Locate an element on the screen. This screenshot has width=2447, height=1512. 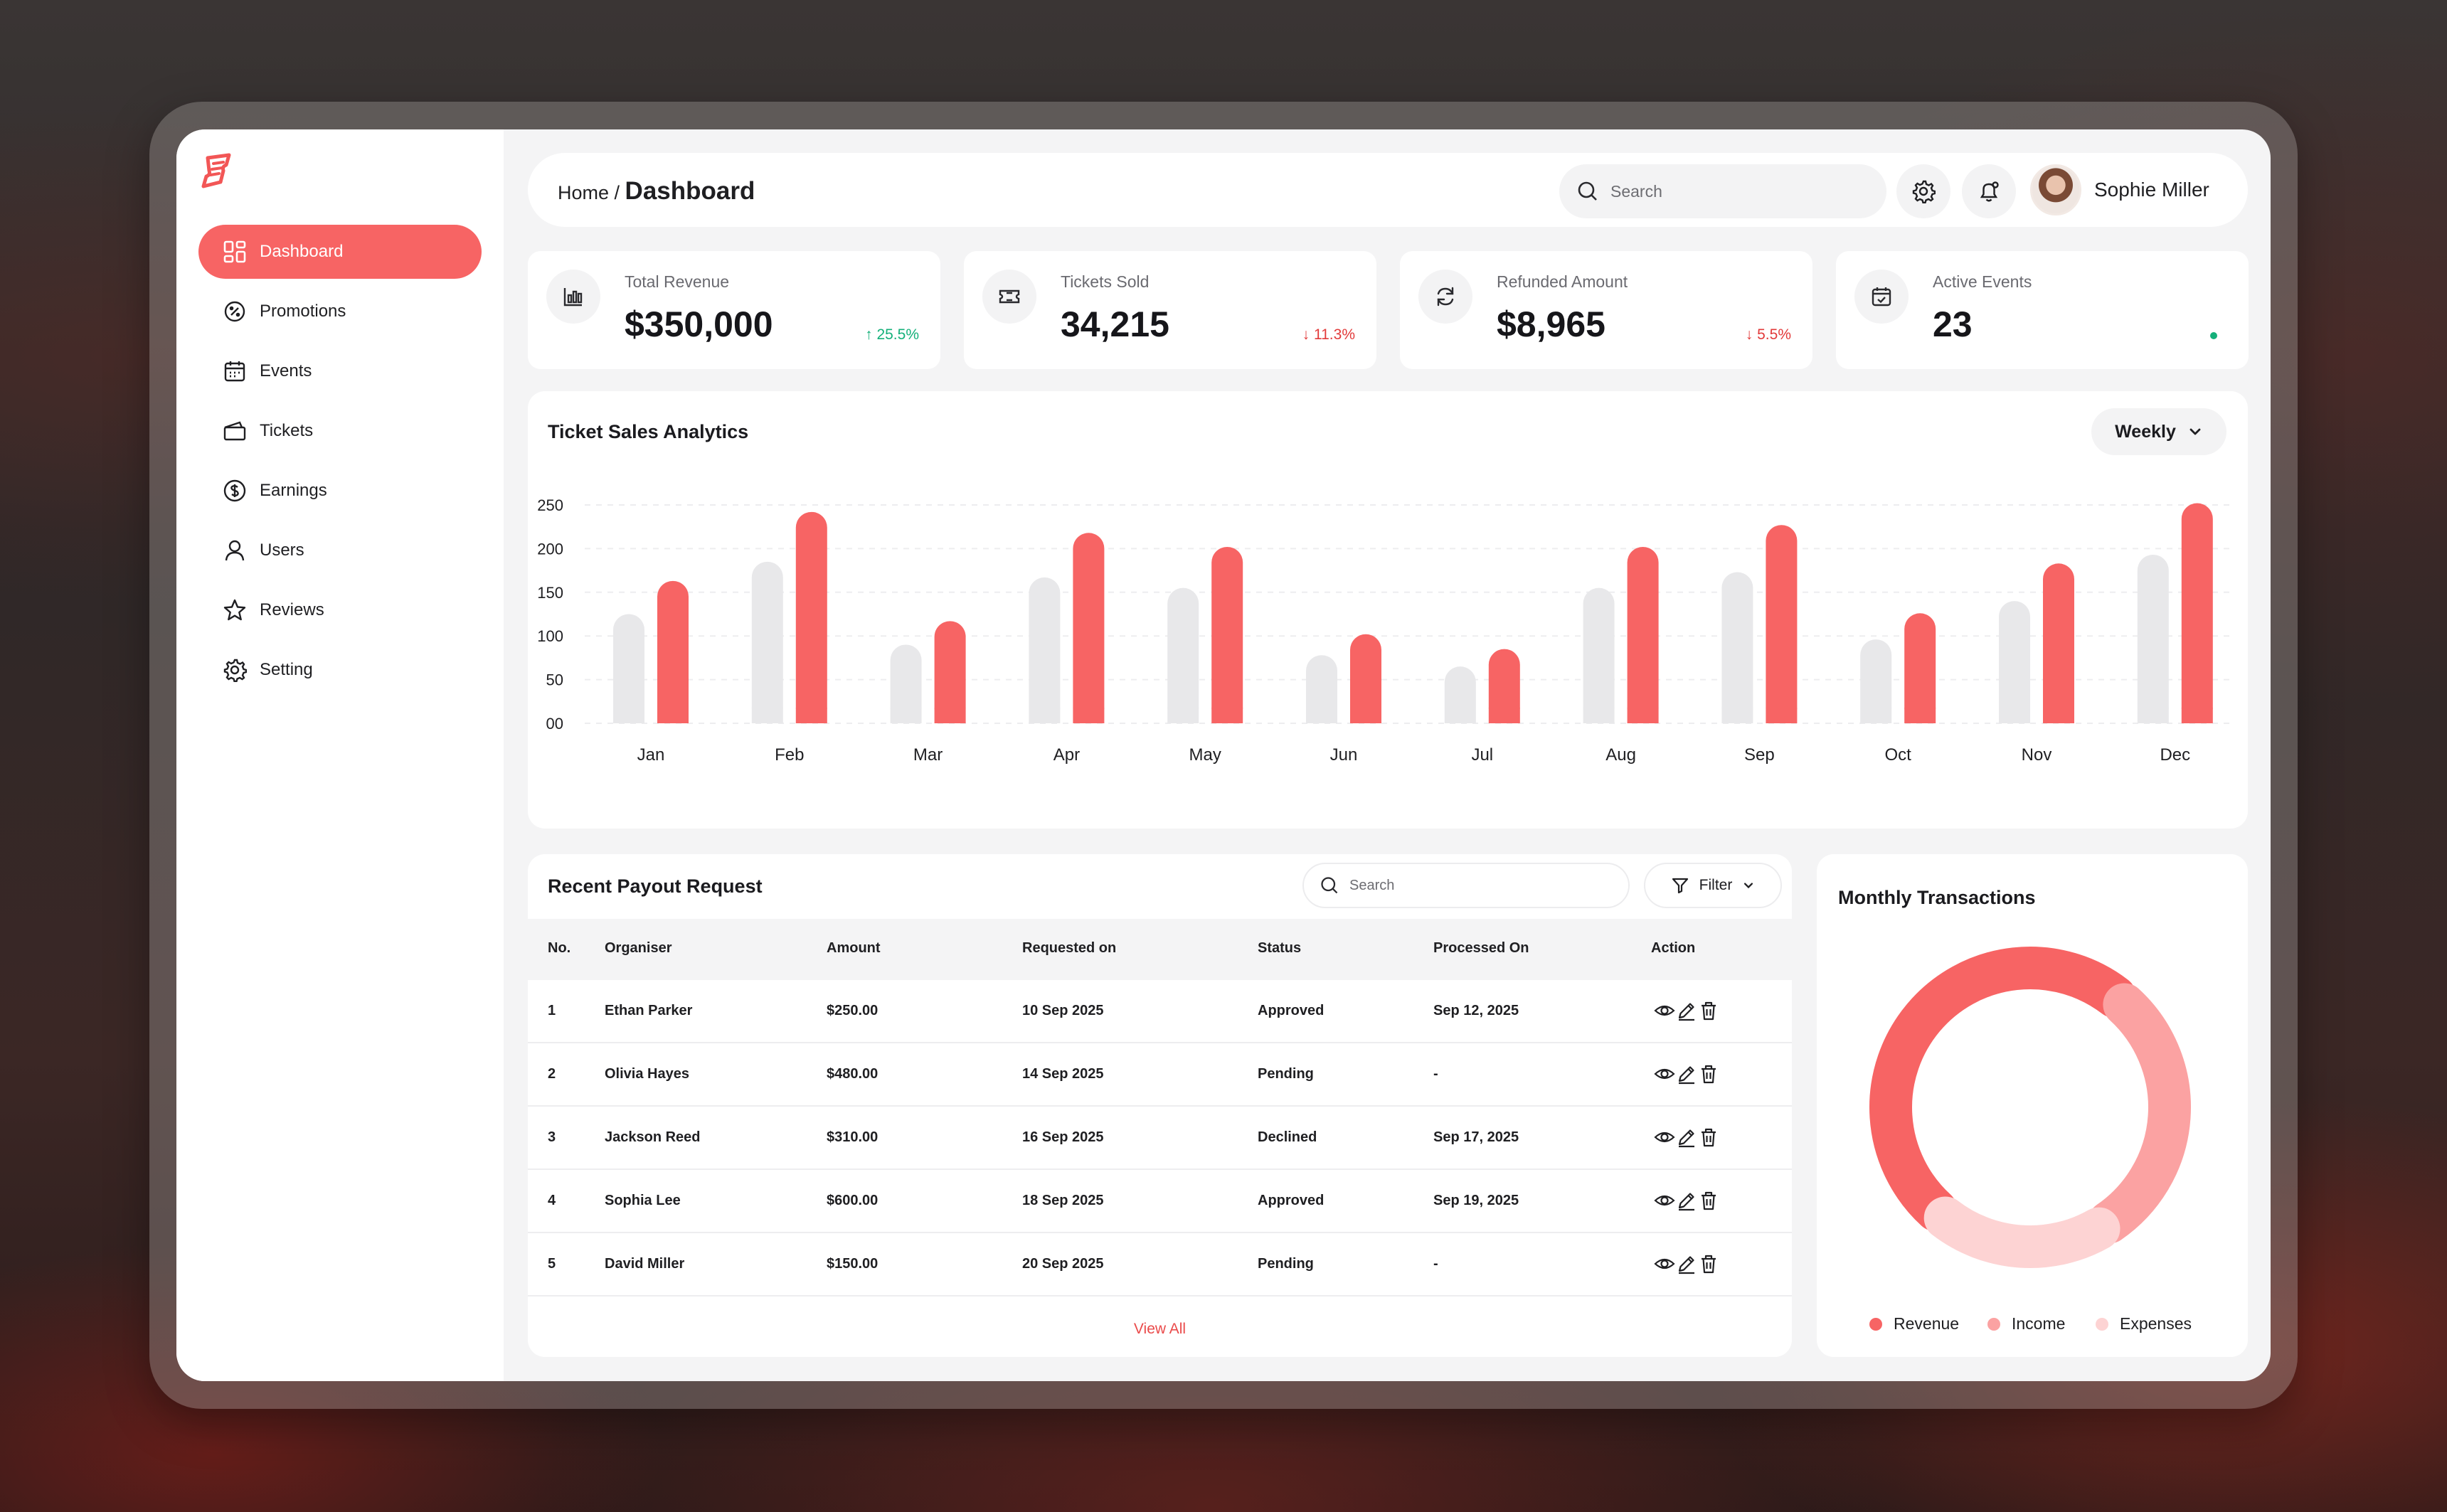
user-icon is located at coordinates (235, 550).